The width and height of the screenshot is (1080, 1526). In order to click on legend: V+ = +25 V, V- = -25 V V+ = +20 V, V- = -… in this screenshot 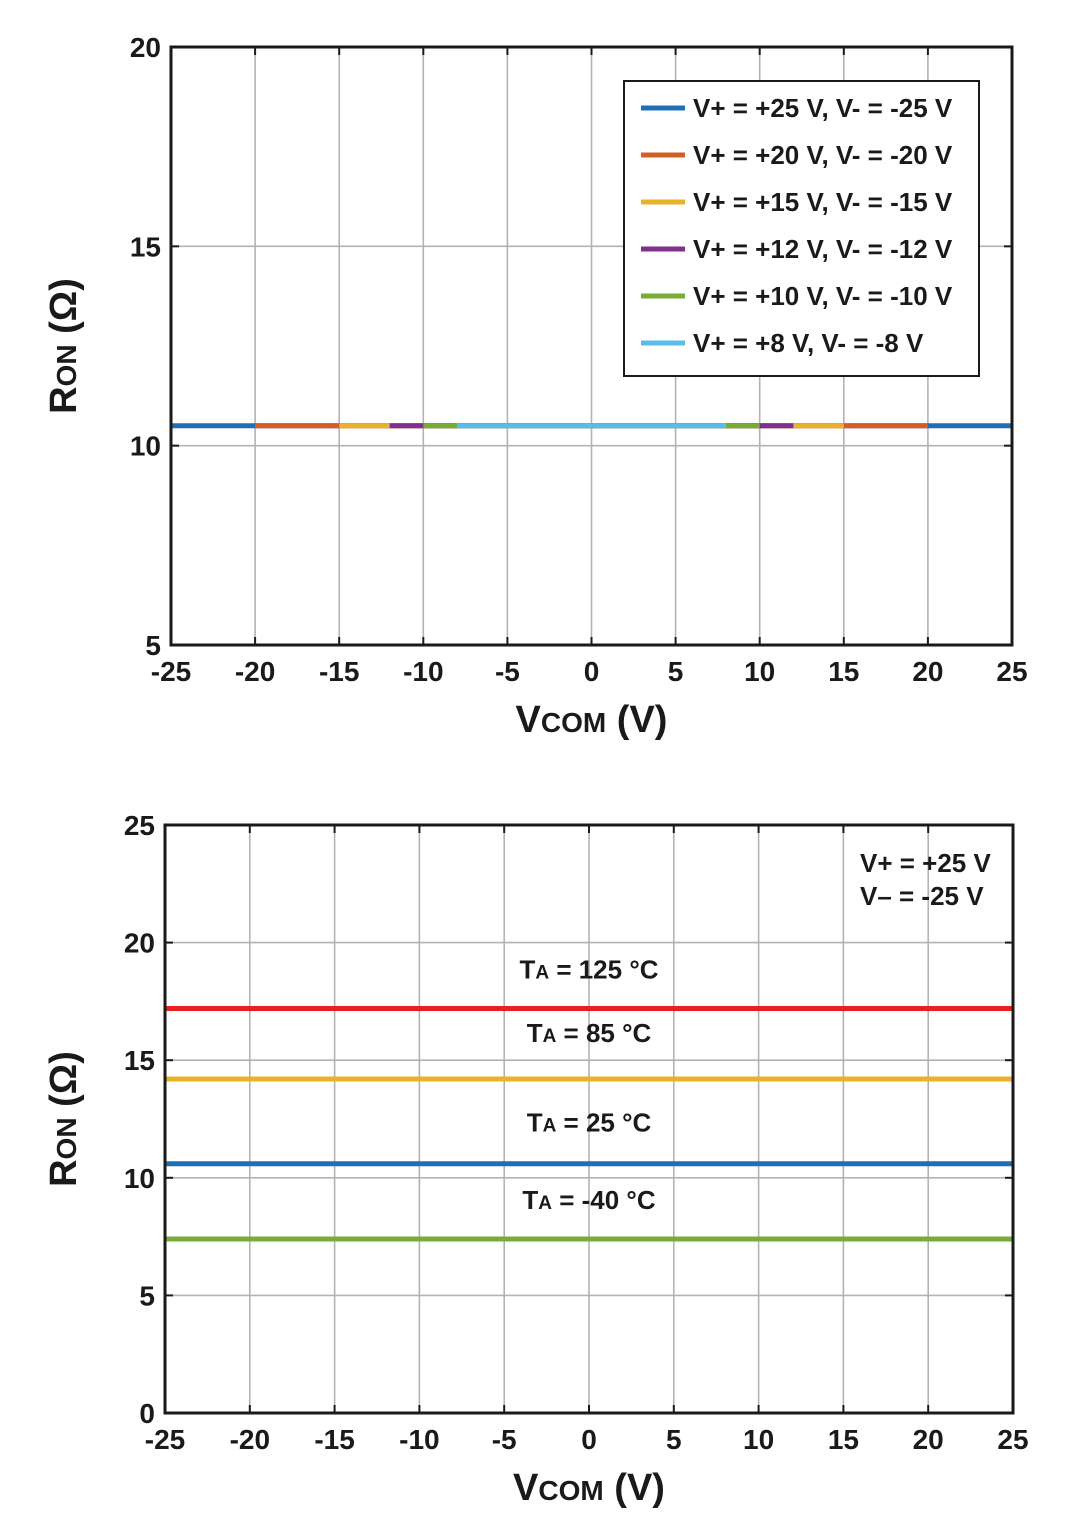, I will do `click(801, 228)`.